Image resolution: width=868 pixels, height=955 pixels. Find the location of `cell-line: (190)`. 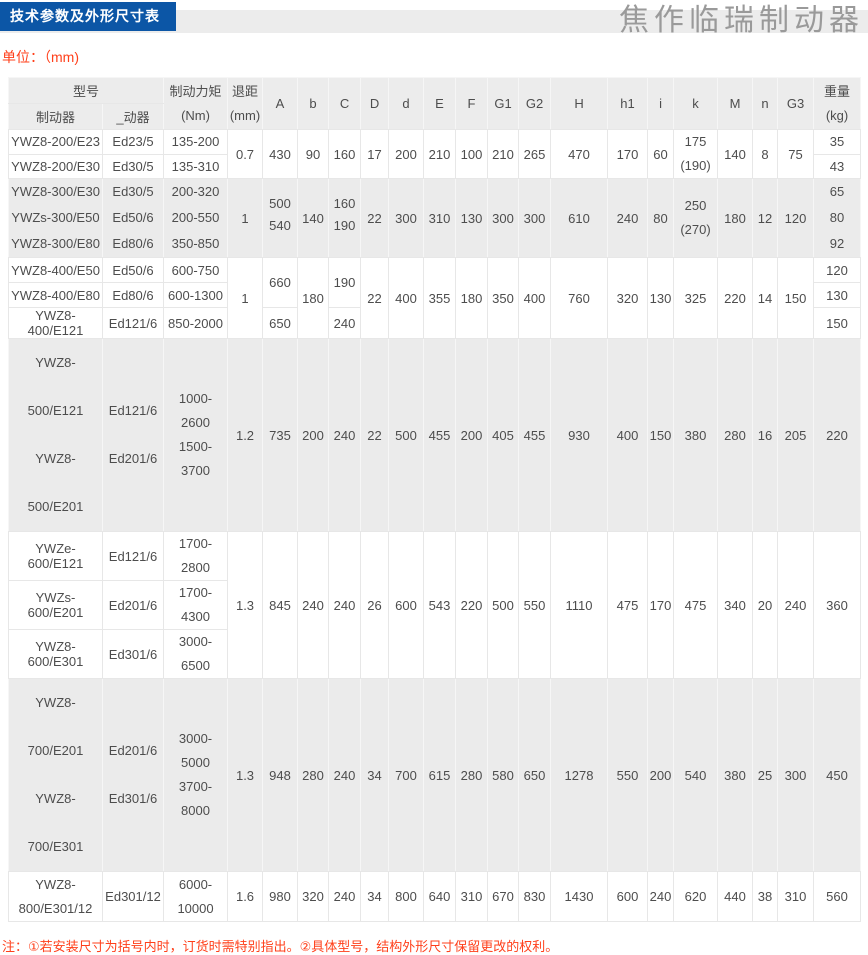

cell-line: (190) is located at coordinates (695, 165).